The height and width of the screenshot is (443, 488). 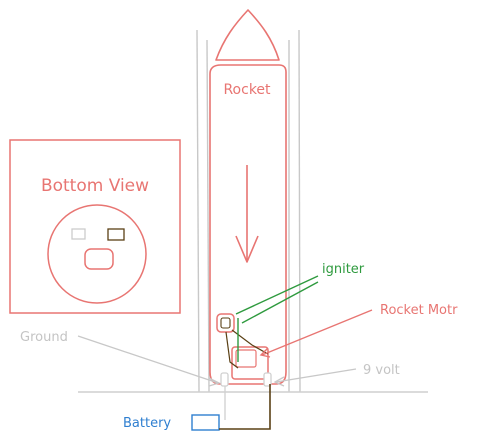 I want to click on bottom-view-frame, so click(x=95, y=226).